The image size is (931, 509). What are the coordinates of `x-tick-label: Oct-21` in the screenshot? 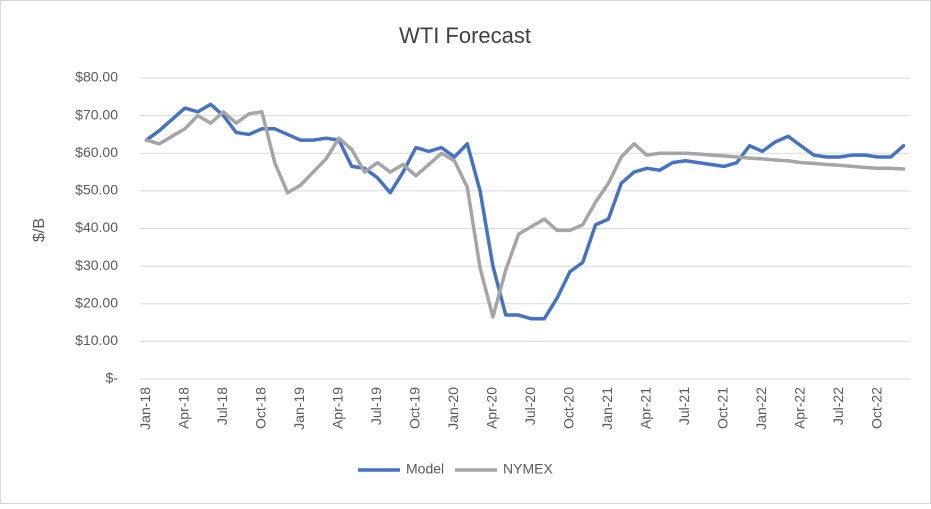 It's located at (723, 408).